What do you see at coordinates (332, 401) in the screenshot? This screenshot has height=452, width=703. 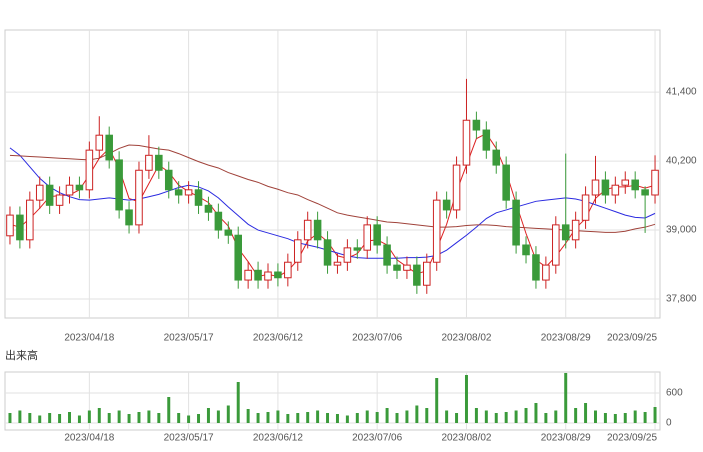 I see `volume-frame` at bounding box center [332, 401].